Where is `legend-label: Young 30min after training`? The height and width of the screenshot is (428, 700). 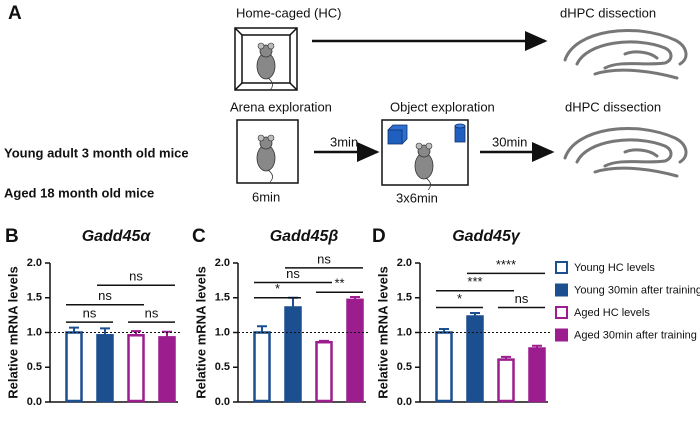
legend-label: Young 30min after training is located at coordinates (637, 290).